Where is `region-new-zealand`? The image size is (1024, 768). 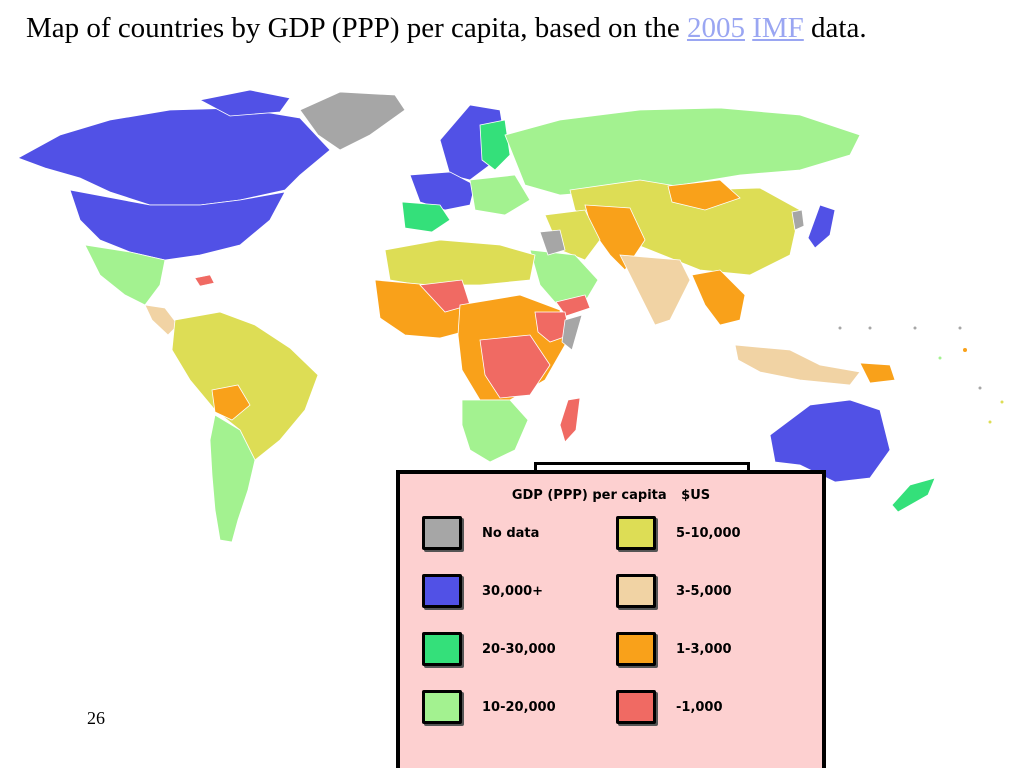
region-new-zealand is located at coordinates (913, 495).